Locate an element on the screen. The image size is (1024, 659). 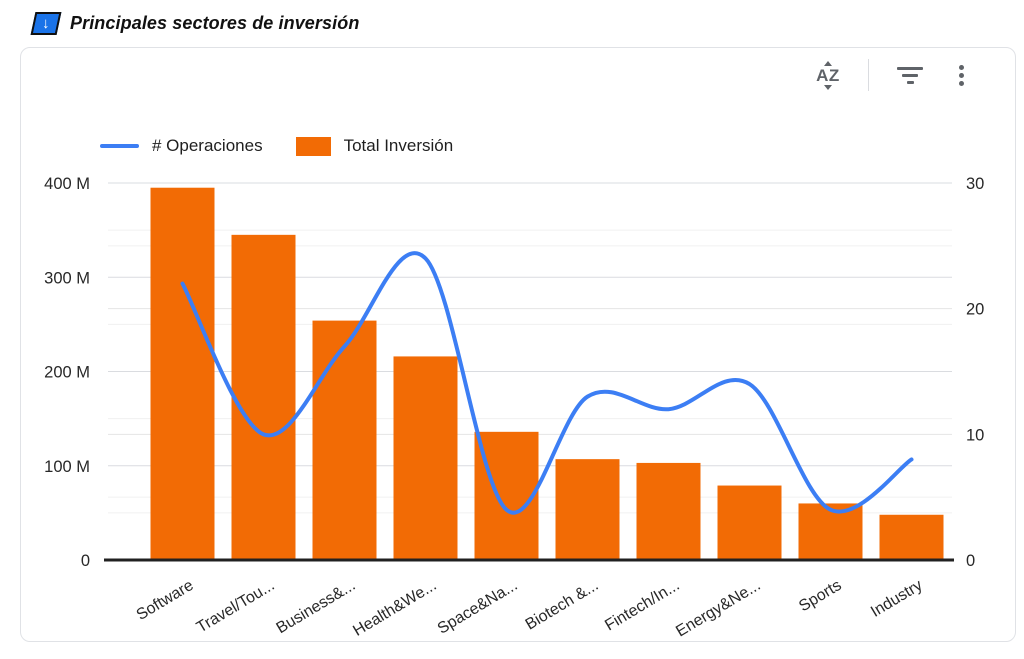
bar-space-na is located at coordinates (506, 495).